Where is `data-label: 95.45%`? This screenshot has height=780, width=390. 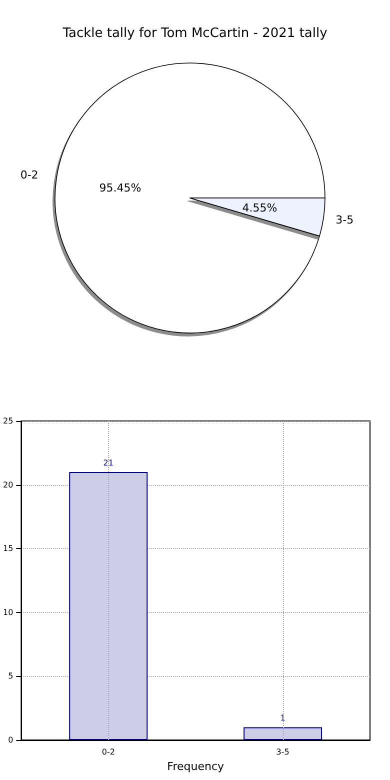
data-label: 95.45% is located at coordinates (120, 187).